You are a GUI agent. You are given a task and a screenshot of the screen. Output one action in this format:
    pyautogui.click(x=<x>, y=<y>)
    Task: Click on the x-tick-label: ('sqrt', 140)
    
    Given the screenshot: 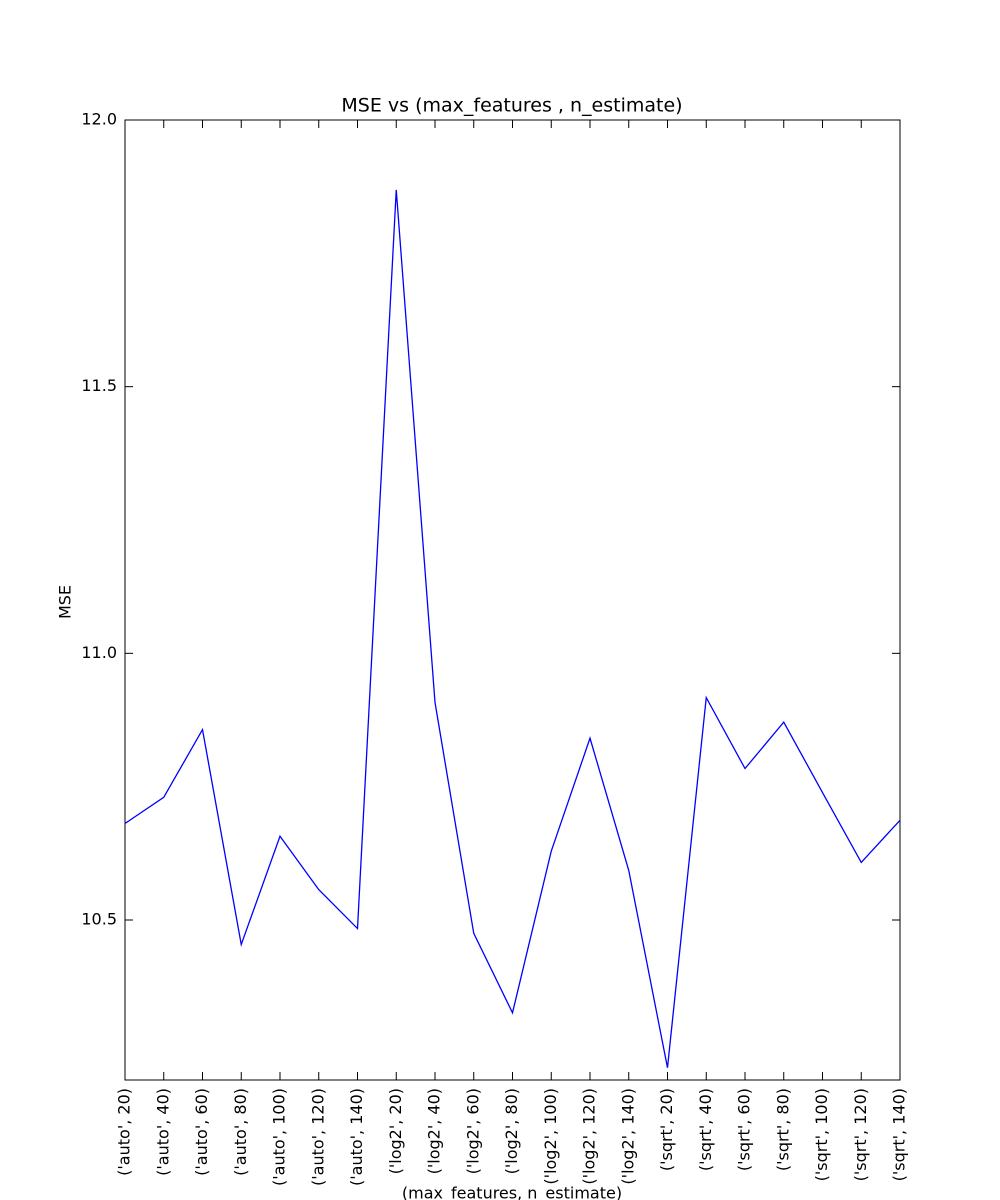 What is the action you would take?
    pyautogui.click(x=899, y=1134)
    